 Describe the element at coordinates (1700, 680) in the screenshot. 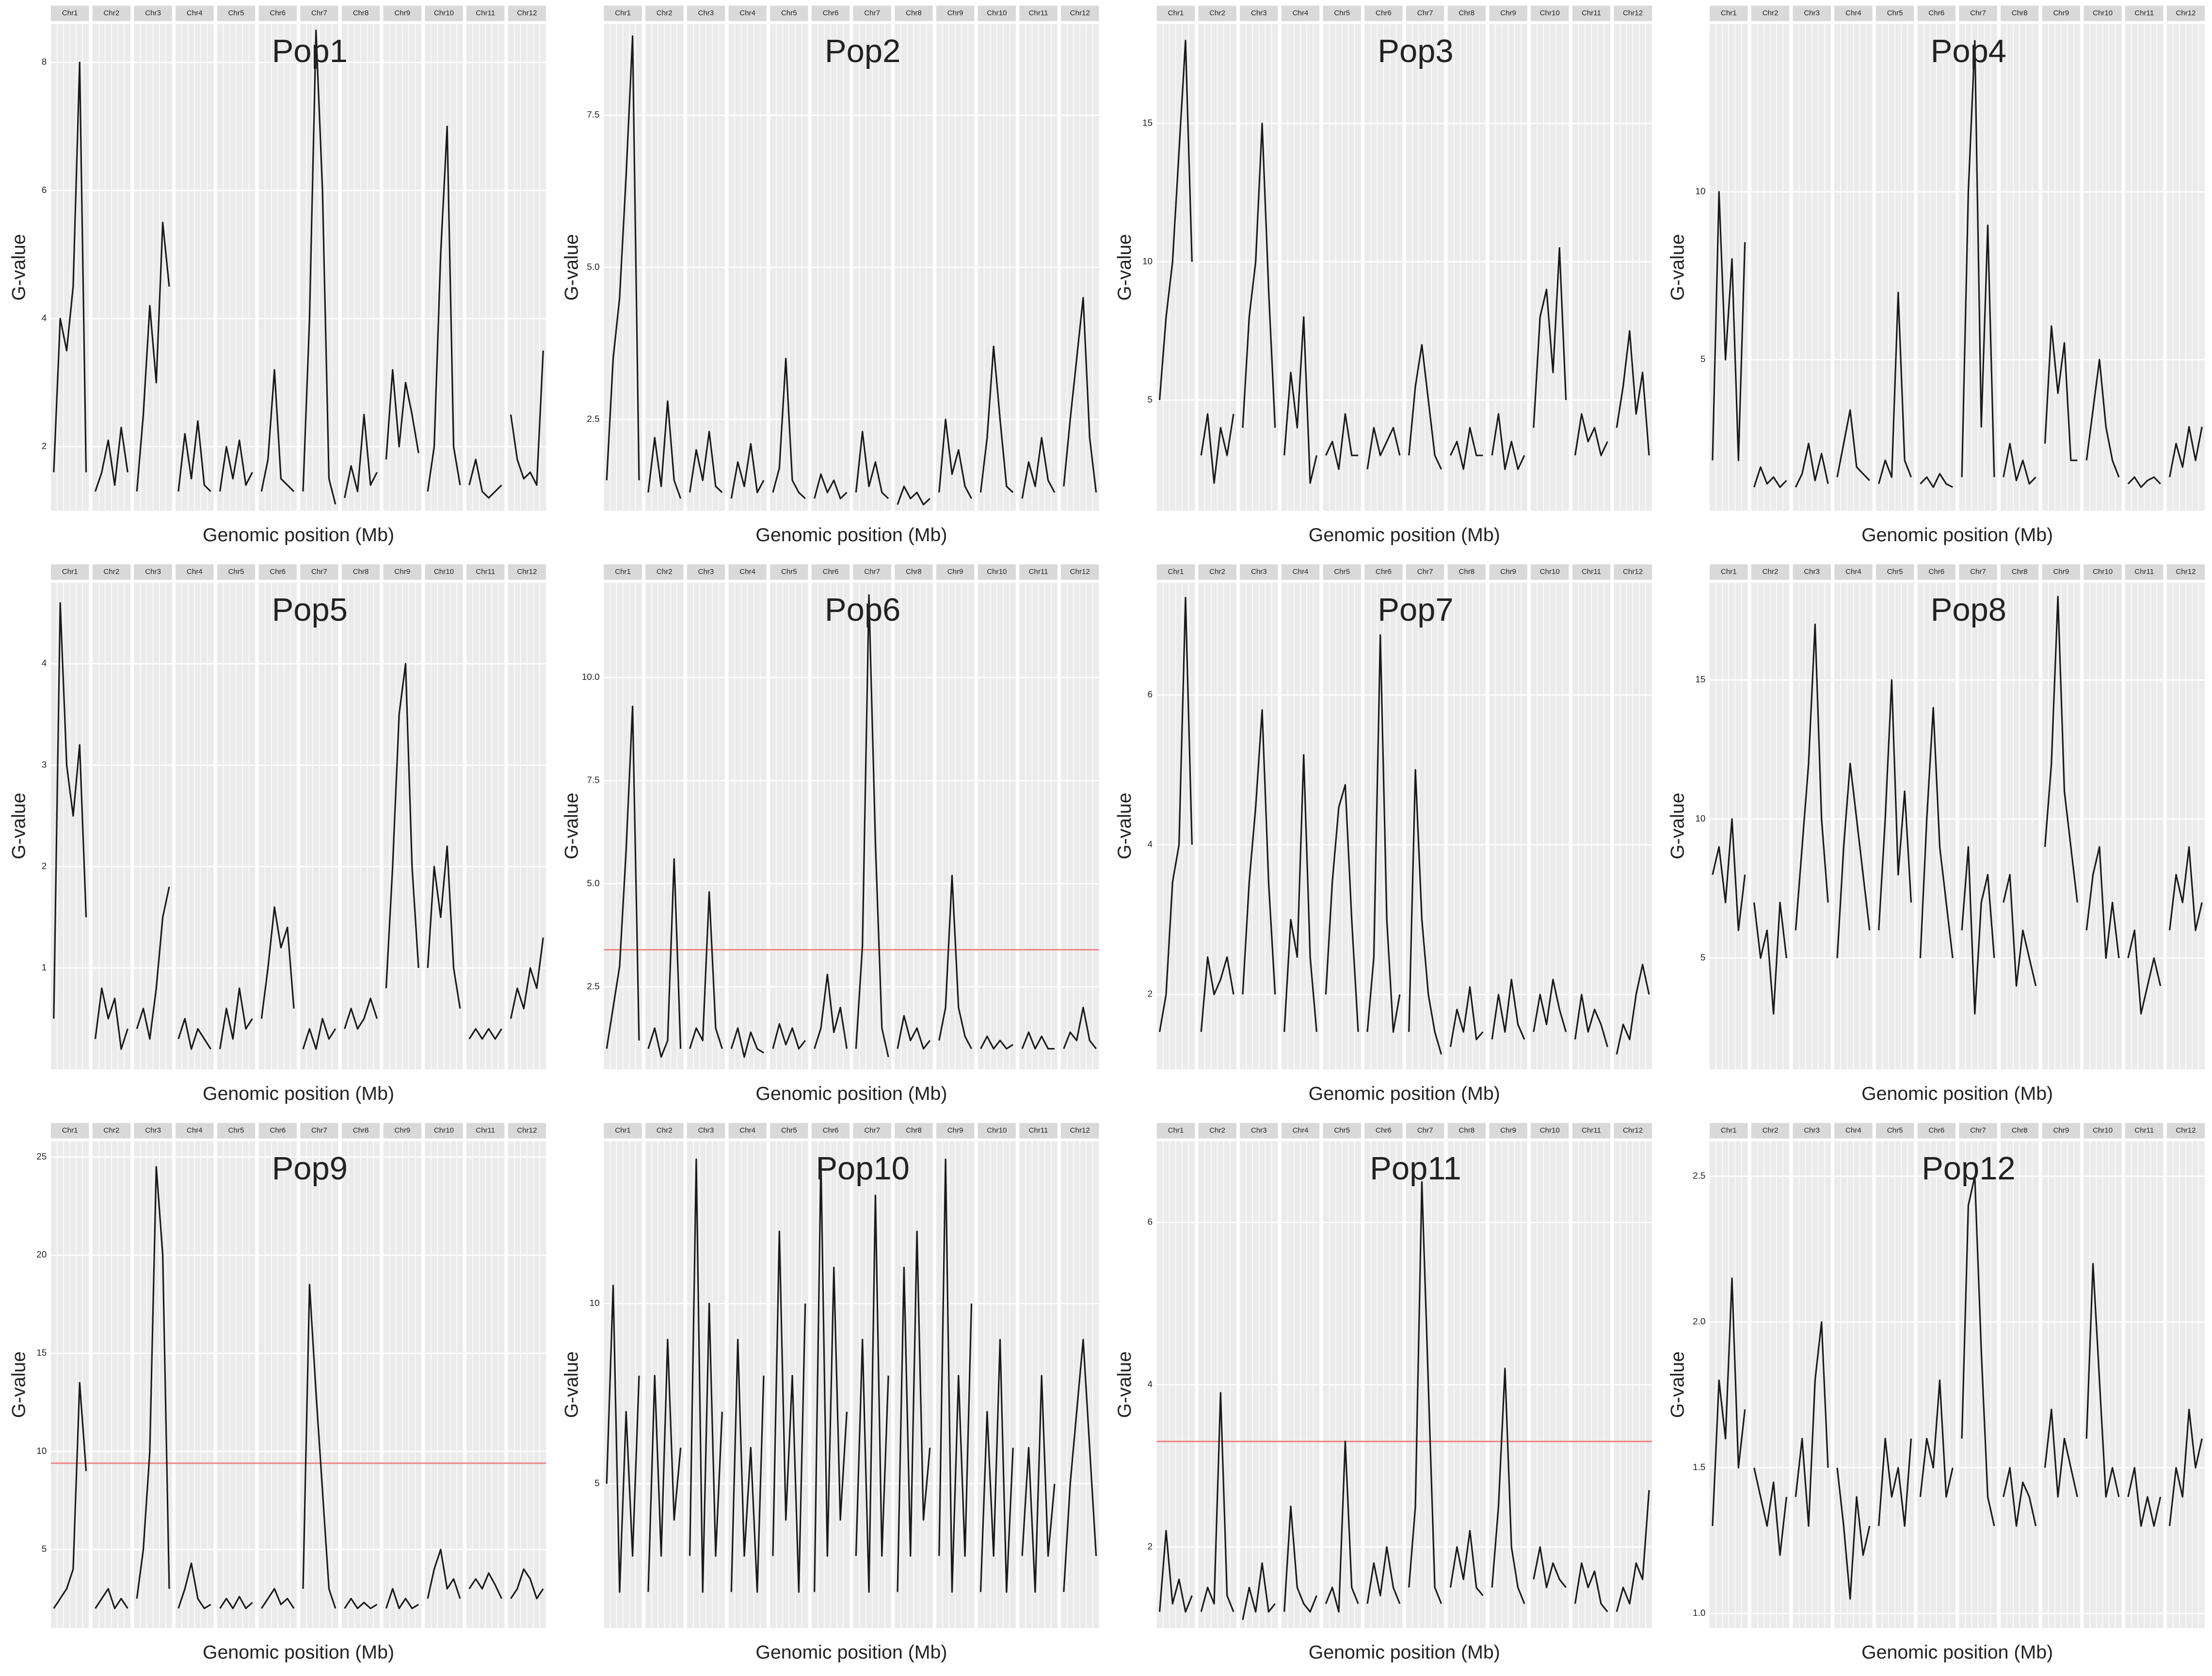

I see `y-tick-label: 15` at that location.